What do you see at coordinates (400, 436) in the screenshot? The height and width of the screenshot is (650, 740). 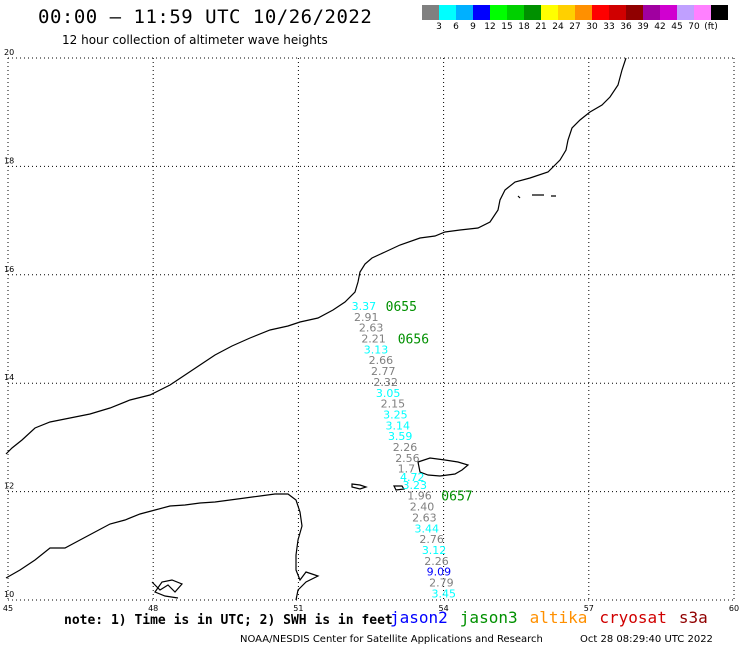 I see `swh-value-label: 3.59` at bounding box center [400, 436].